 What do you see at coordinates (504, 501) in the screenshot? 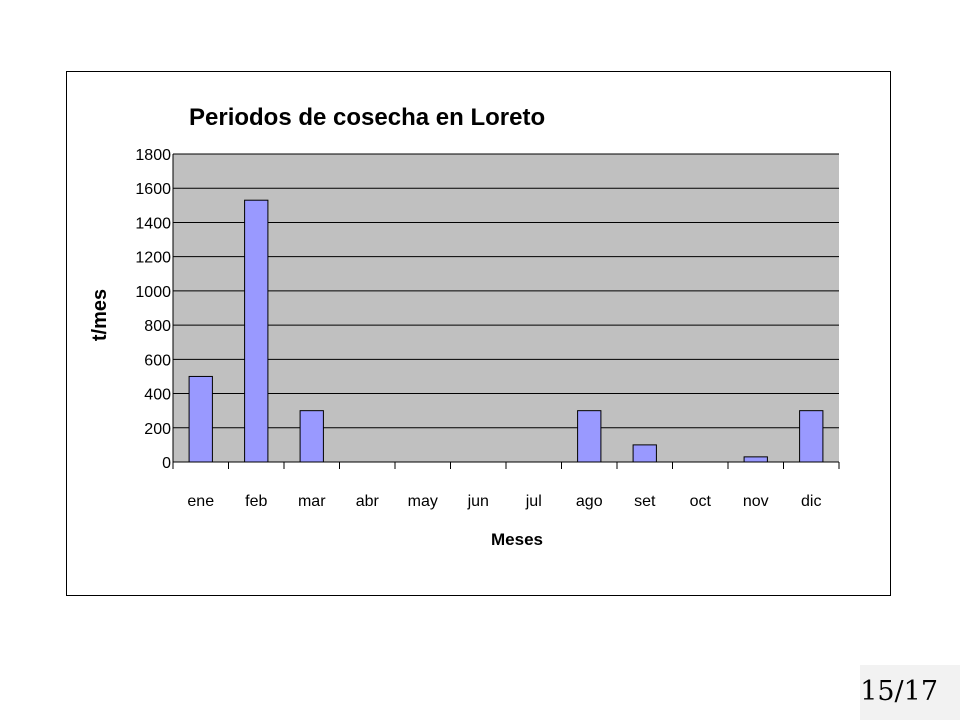
I see `x-tick-labels: ene feb mar abr may jun jul ago set oct nov dic` at bounding box center [504, 501].